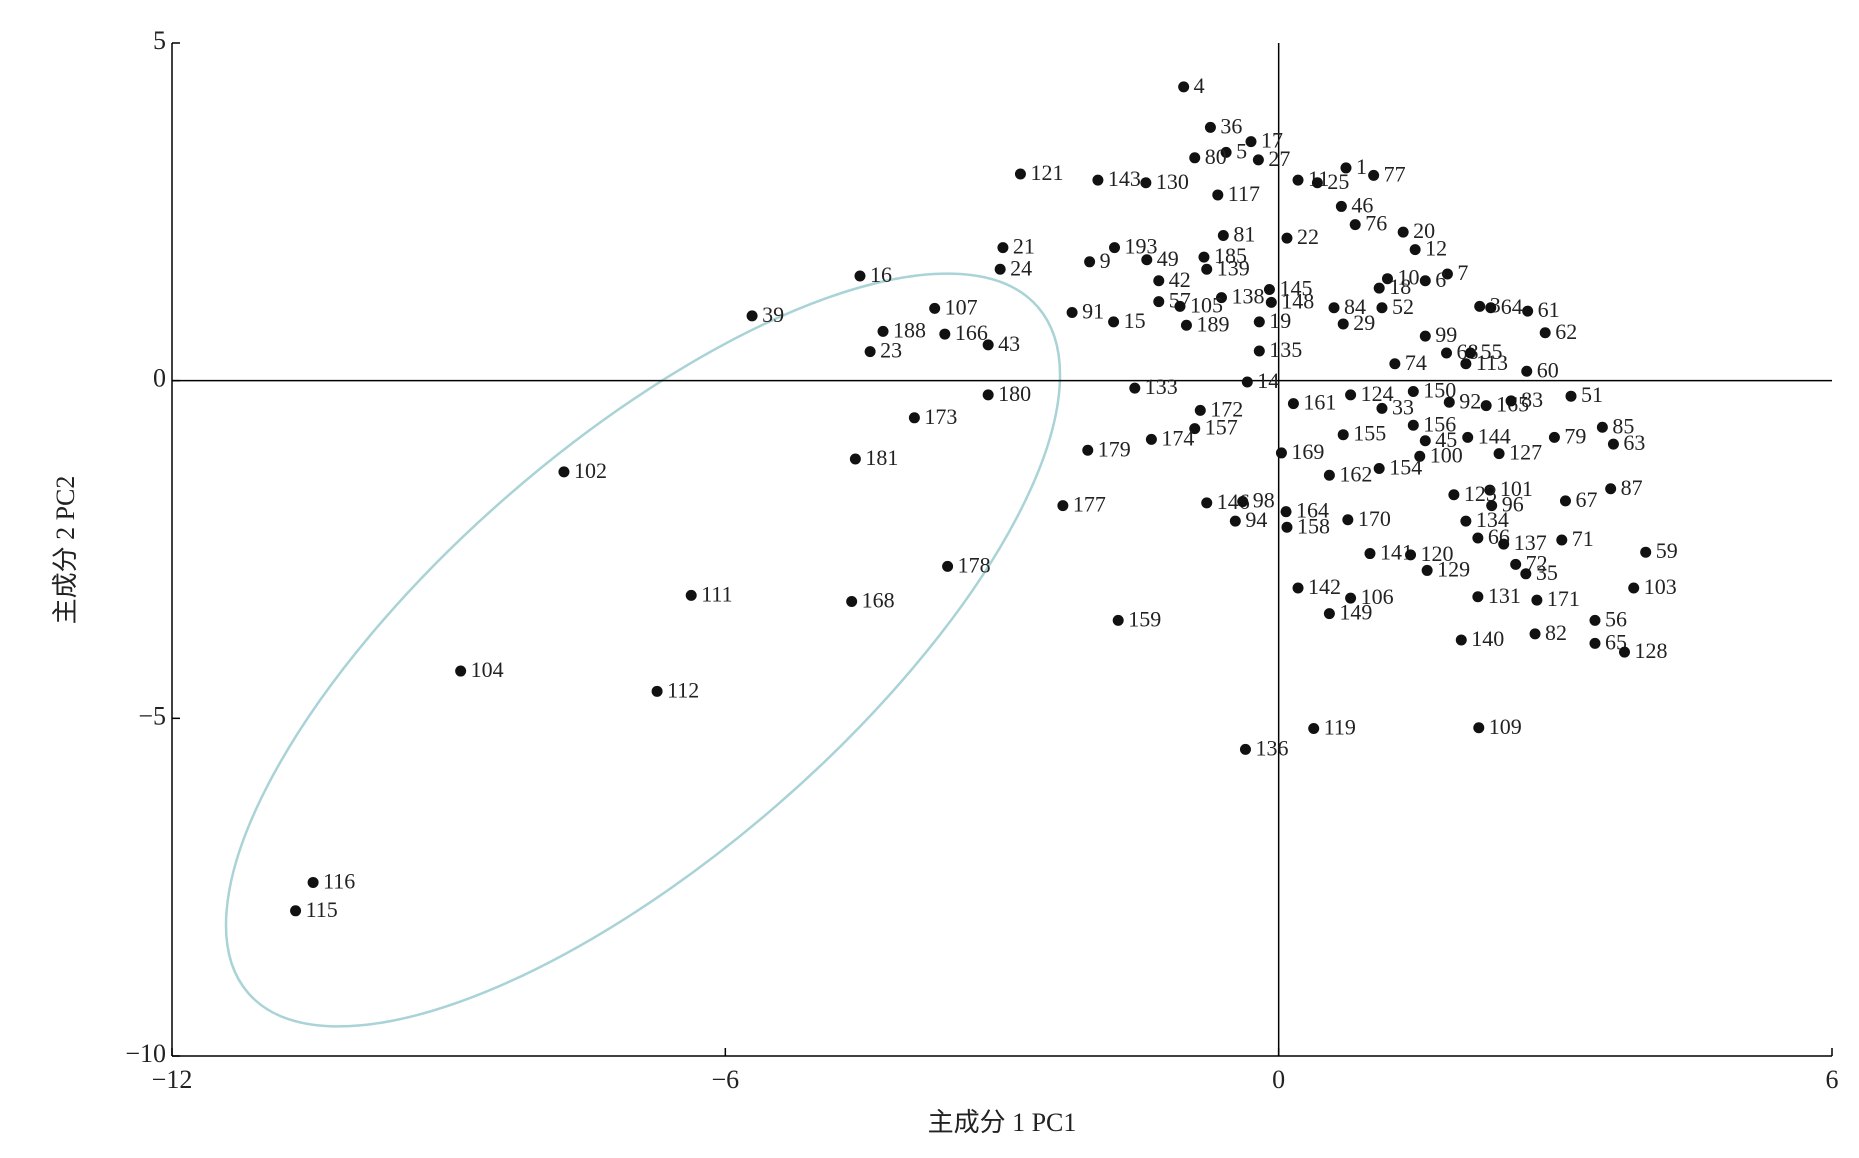 The image size is (1859, 1158). Describe the element at coordinates (1405, 467) in the screenshot. I see `point-label: 154` at that location.